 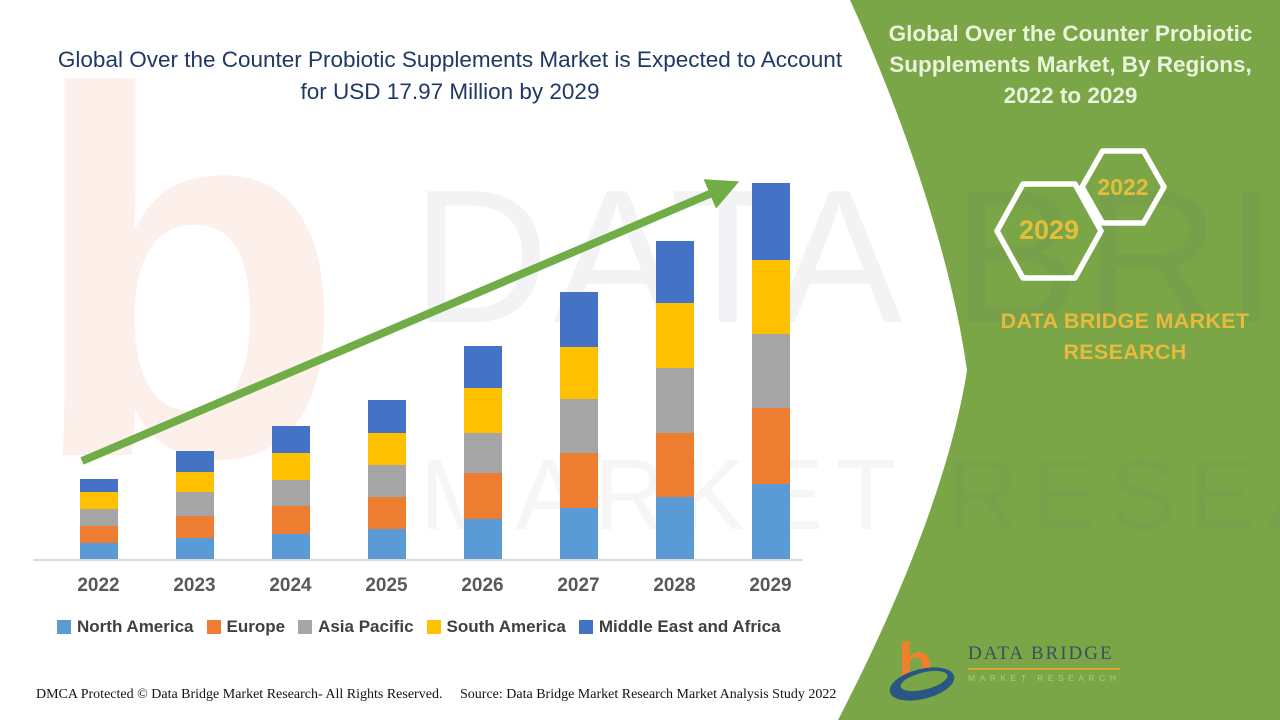 I want to click on bar-2026, so click(x=482, y=452).